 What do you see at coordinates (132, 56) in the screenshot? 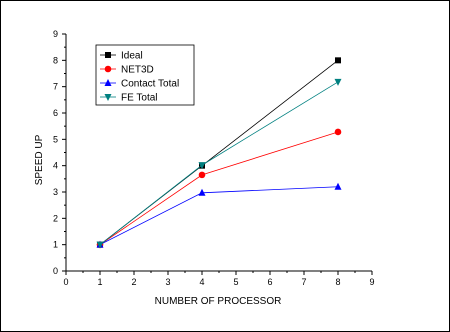
I see `legend-label-ideal: Ideal` at bounding box center [132, 56].